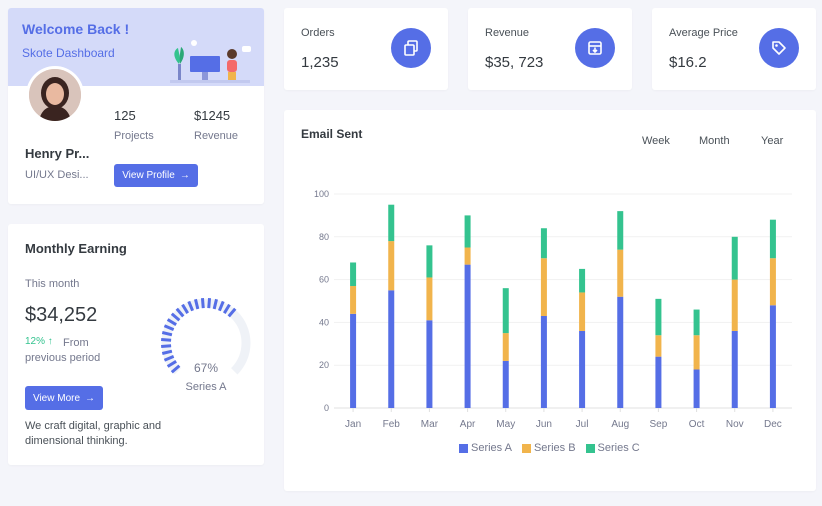  What do you see at coordinates (411, 48) in the screenshot?
I see `copy-icon` at bounding box center [411, 48].